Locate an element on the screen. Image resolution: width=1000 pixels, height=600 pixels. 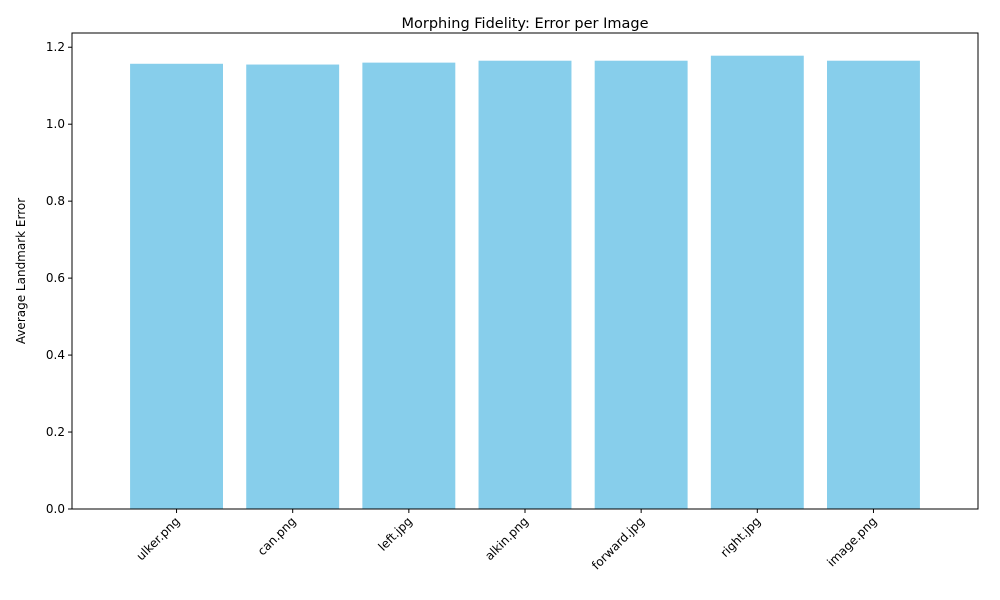
y-tick-label: 1.2 is located at coordinates (55, 47).